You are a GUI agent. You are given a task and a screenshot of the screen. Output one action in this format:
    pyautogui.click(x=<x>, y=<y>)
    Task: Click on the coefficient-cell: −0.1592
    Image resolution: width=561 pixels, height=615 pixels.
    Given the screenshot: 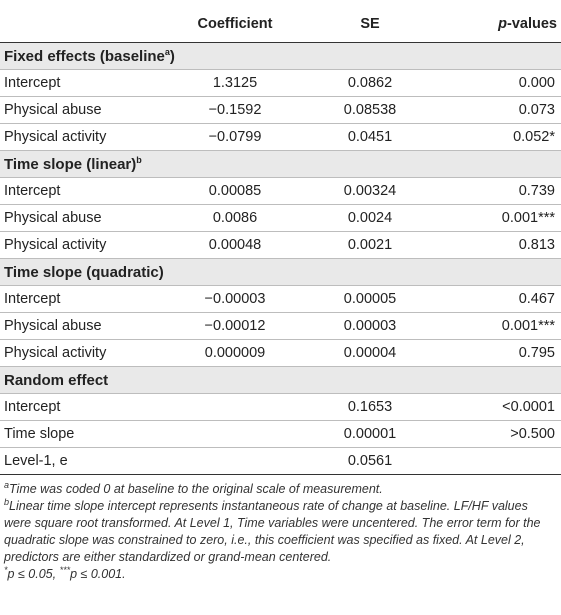 What is the action you would take?
    pyautogui.click(x=235, y=110)
    